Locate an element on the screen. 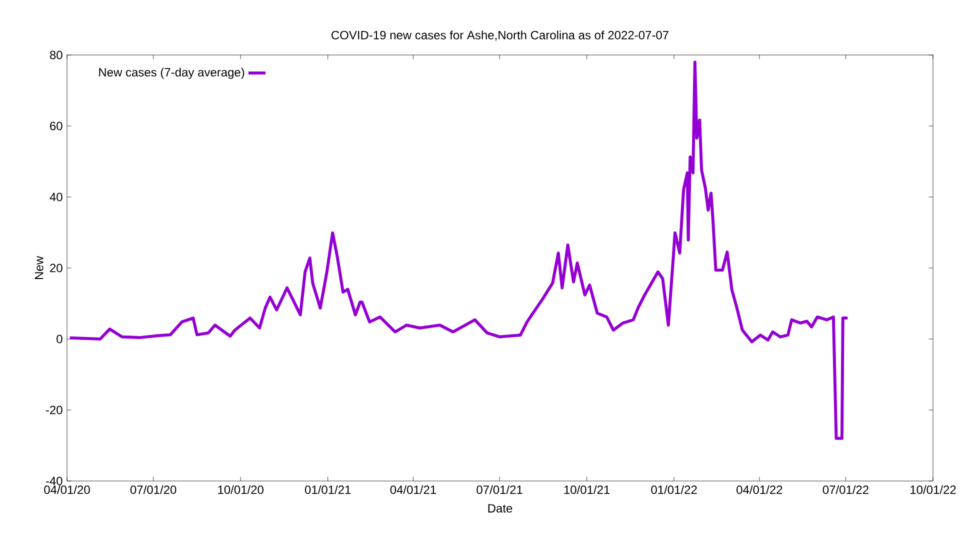 The image size is (960, 540). x-tick-label: 04/01/22 is located at coordinates (759, 489).